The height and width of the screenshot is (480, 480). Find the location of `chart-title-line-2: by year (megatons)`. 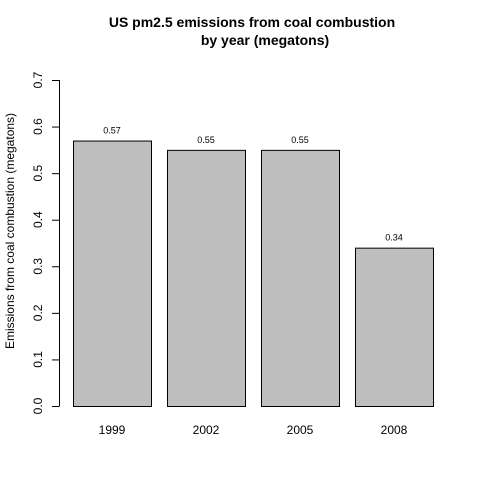

chart-title-line-2: by year (megatons) is located at coordinates (265, 40).